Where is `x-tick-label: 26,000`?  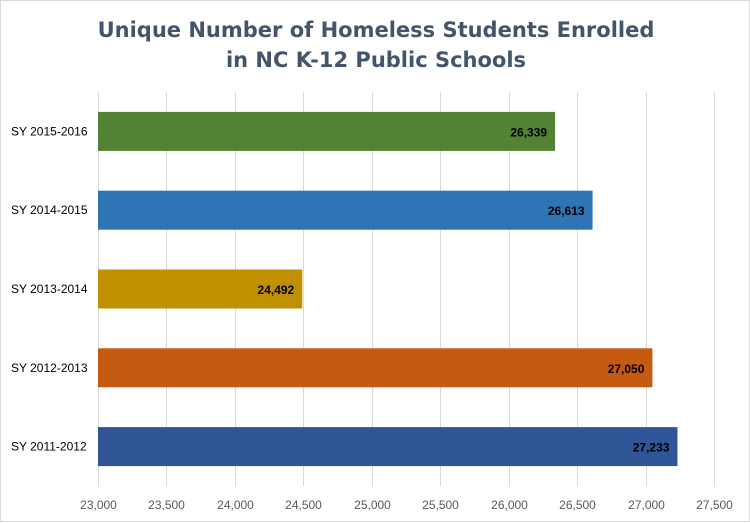 x-tick-label: 26,000 is located at coordinates (509, 505).